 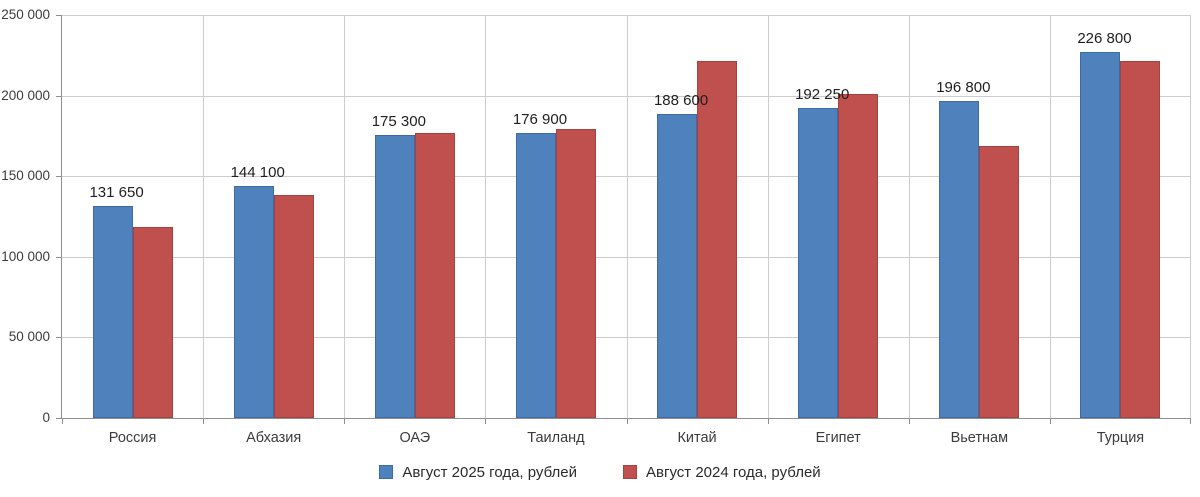 What do you see at coordinates (253, 302) in the screenshot?
I see `bar-series1-Абхазия` at bounding box center [253, 302].